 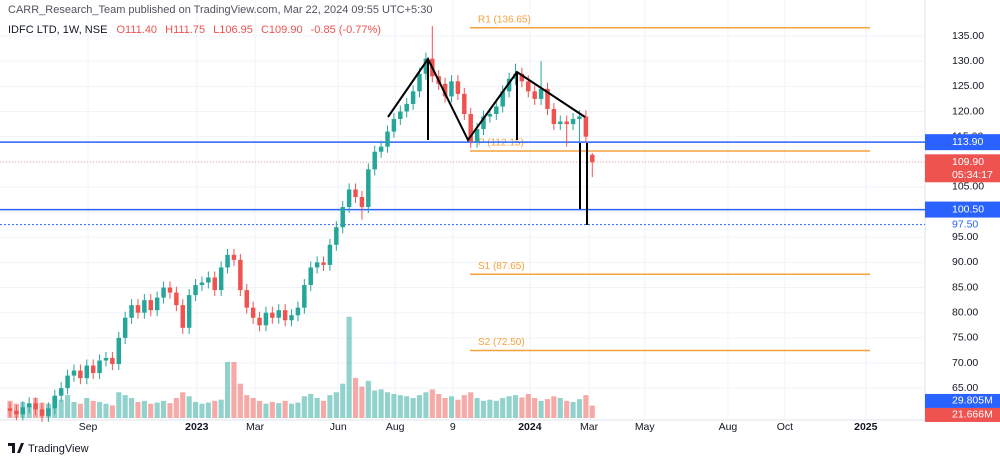 I want to click on pivot-label: R1 (136.65), so click(x=504, y=19).